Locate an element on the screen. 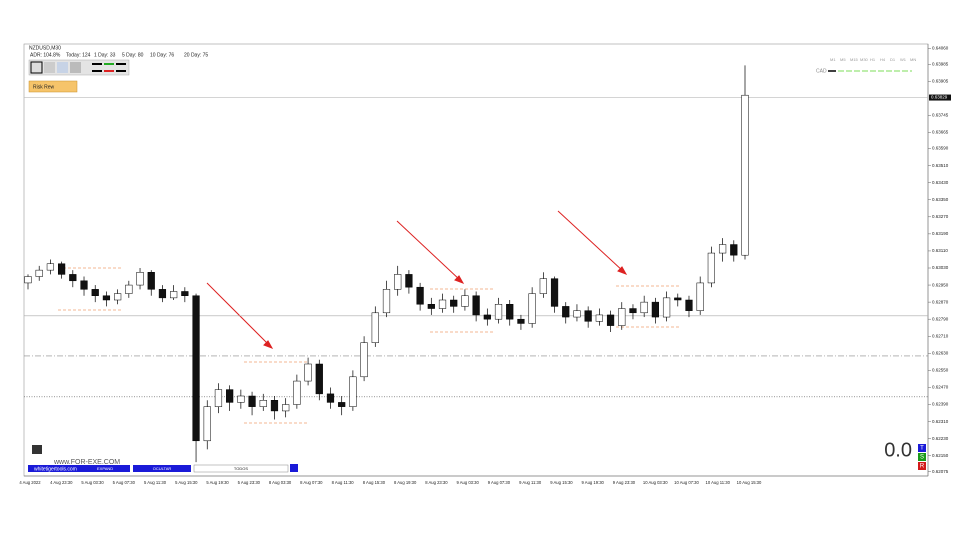  side-button-label: T is located at coordinates (922, 449).